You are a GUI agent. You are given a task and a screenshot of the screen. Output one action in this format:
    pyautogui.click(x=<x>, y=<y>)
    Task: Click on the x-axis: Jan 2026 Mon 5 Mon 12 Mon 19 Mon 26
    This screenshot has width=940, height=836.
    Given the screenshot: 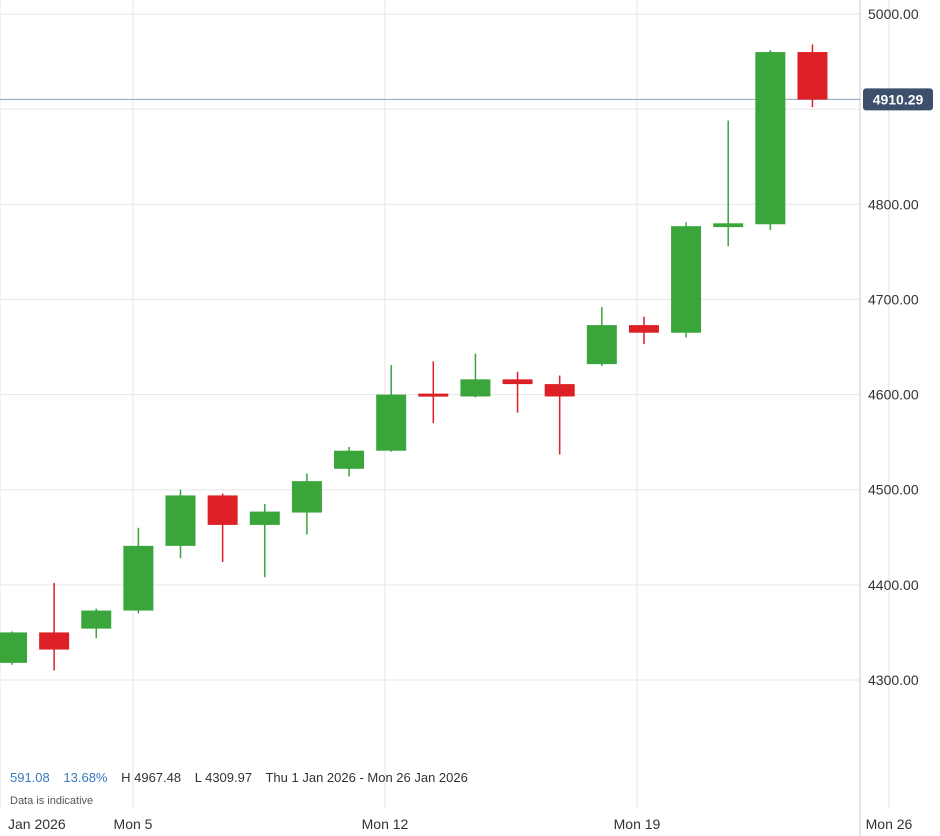 What is the action you would take?
    pyautogui.click(x=460, y=824)
    